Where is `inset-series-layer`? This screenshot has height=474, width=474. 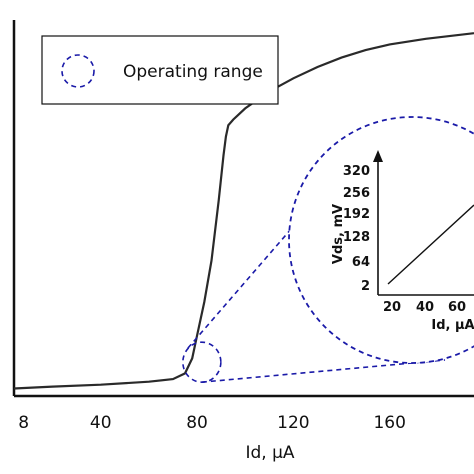 inset-series-layer is located at coordinates (430, 244).